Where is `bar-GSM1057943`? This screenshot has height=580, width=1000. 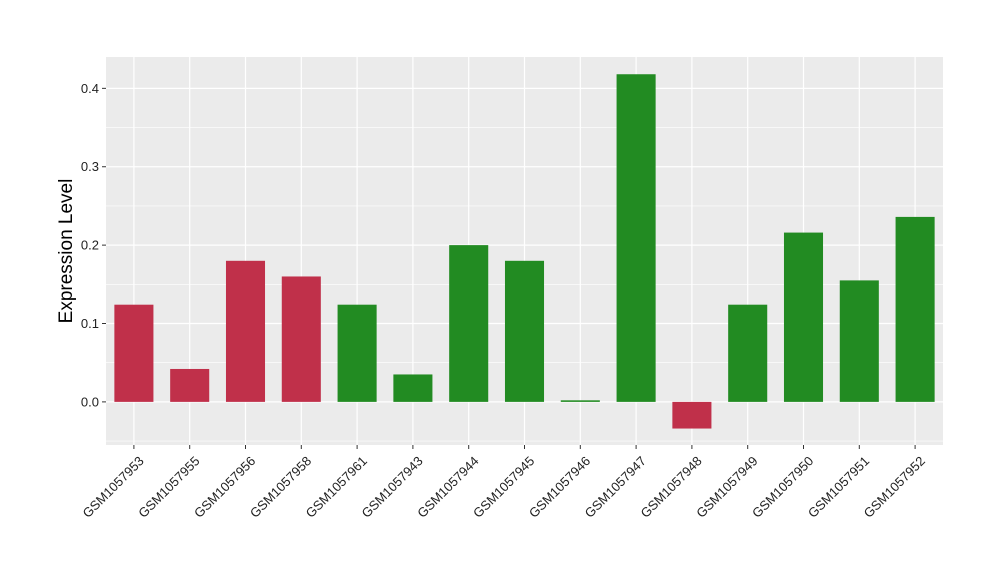 bar-GSM1057943 is located at coordinates (413, 388).